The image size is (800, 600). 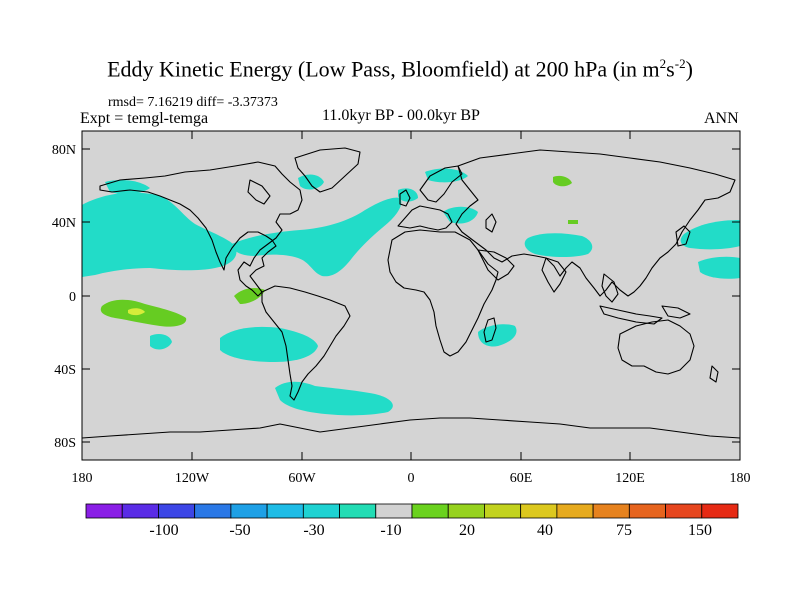 What do you see at coordinates (714, 374) in the screenshot?
I see `coast-new-zealand` at bounding box center [714, 374].